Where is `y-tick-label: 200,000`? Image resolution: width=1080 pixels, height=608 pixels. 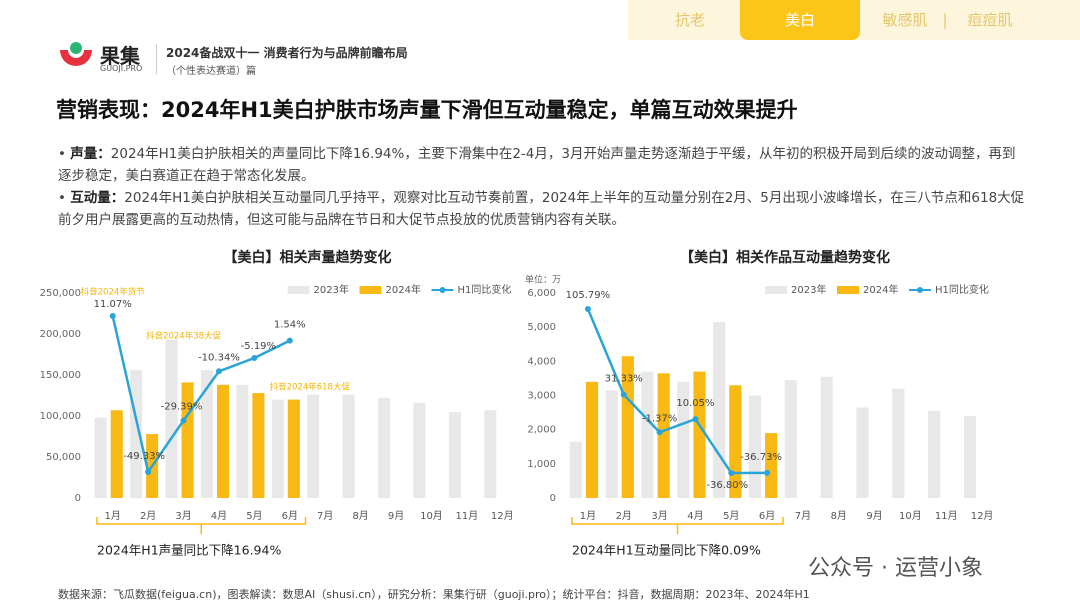
y-tick-label: 200,000 is located at coordinates (60, 334).